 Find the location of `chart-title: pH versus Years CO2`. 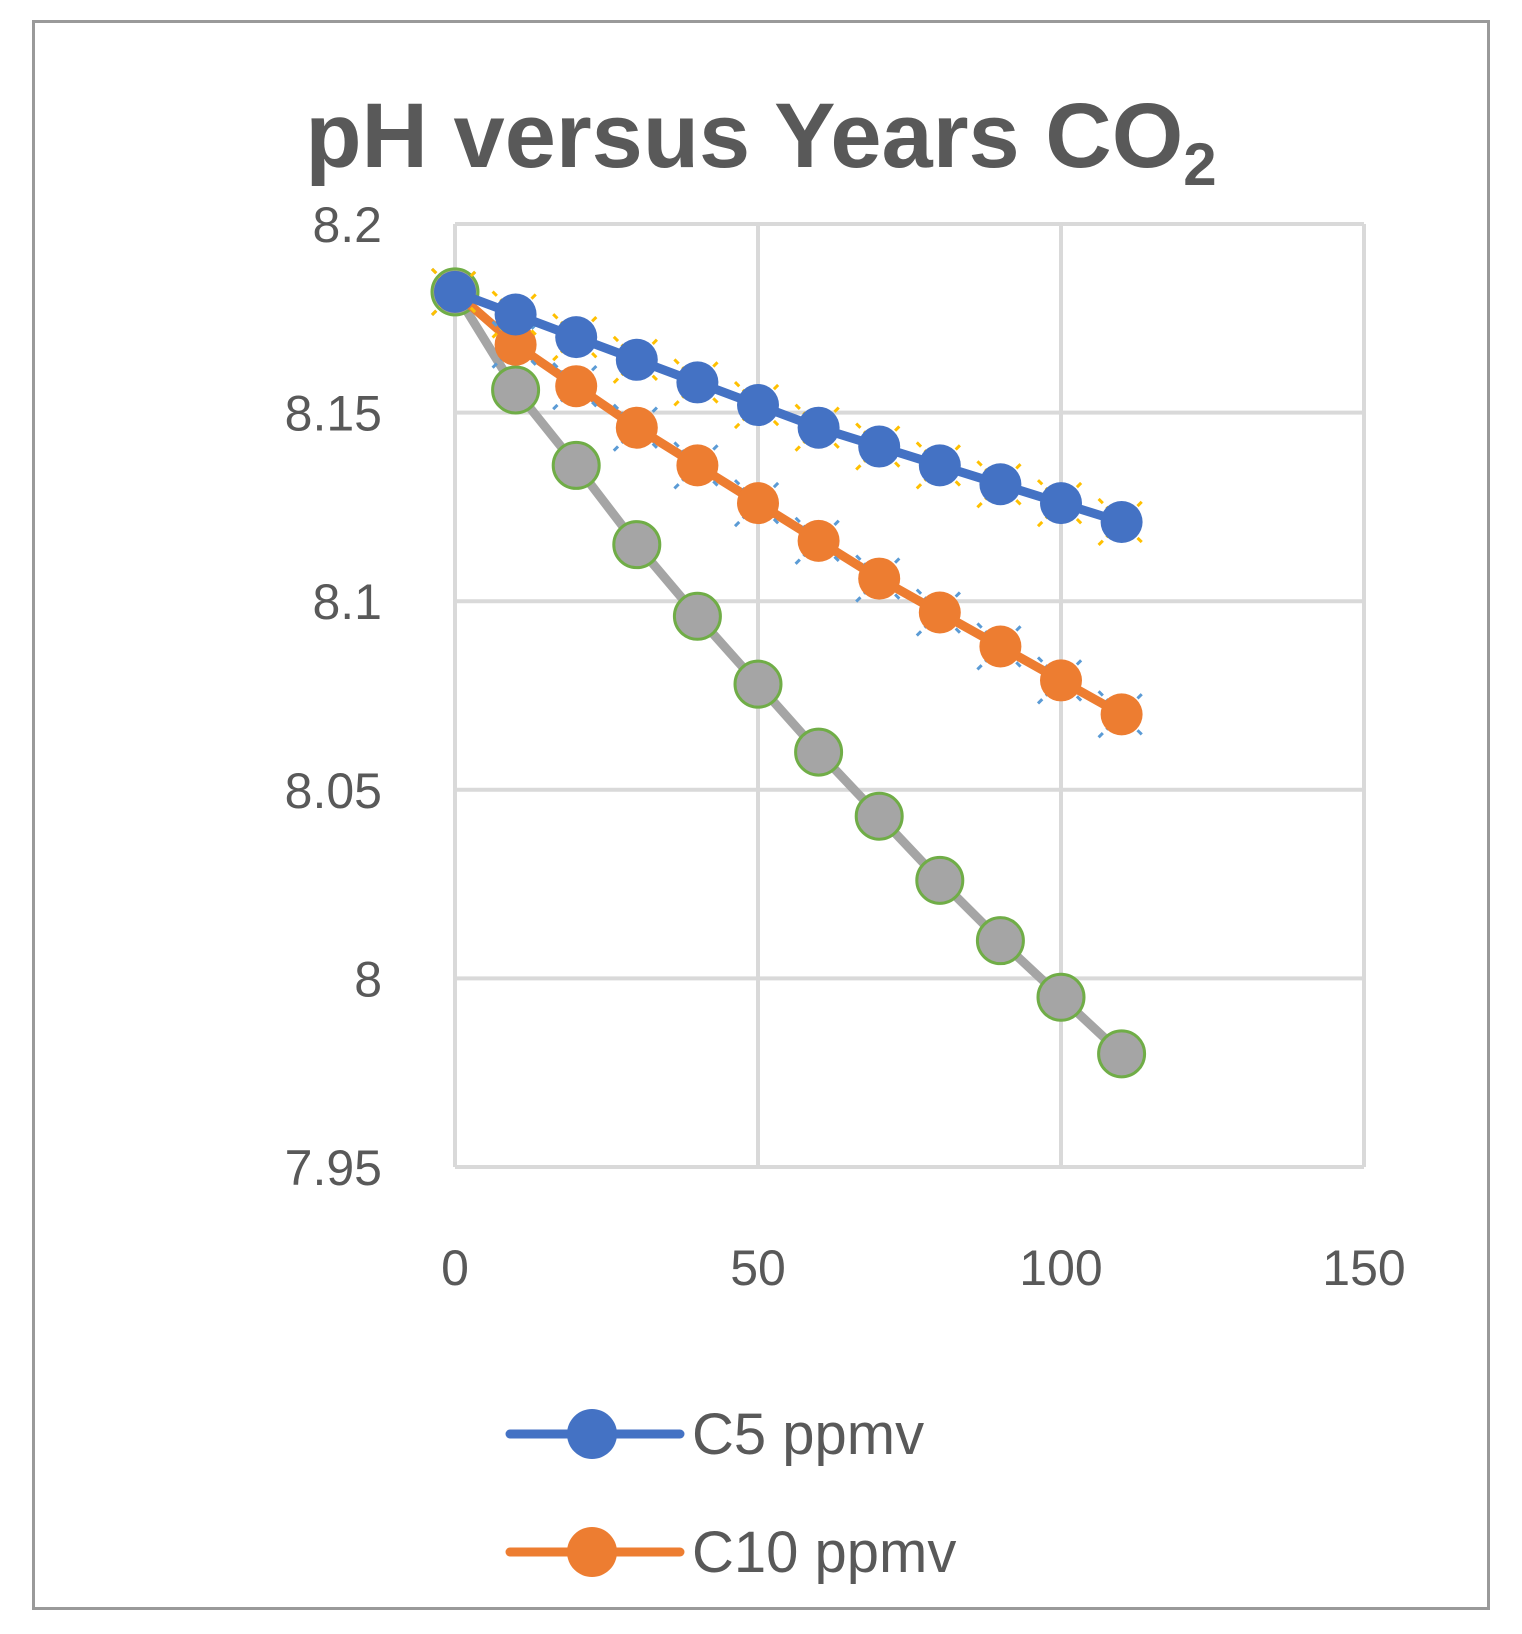

chart-title: pH versus Years CO2 is located at coordinates (761, 142).